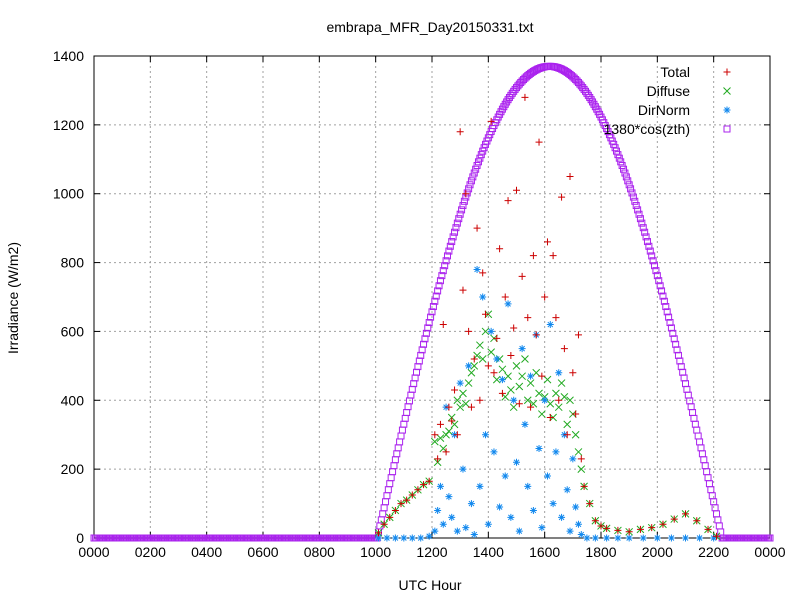 This screenshot has height=600, width=800. What do you see at coordinates (544, 552) in the screenshot?
I see `x-tick-label: 1600` at bounding box center [544, 552].